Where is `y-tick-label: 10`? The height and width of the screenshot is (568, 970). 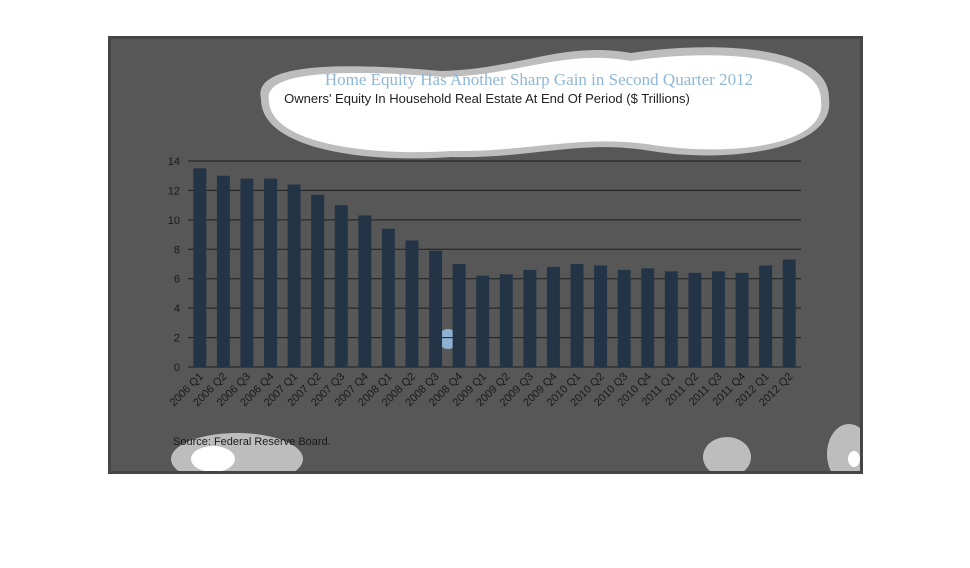 y-tick-label: 10 is located at coordinates (174, 221).